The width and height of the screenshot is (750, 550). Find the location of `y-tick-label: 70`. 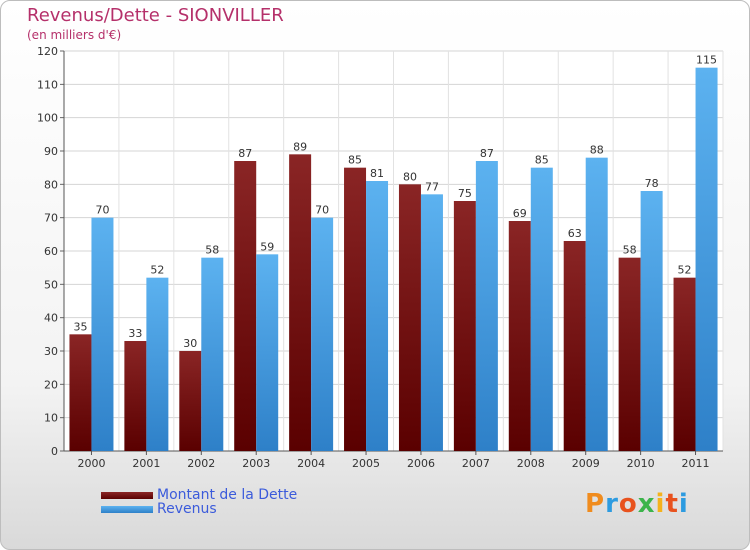

y-tick-label: 70 is located at coordinates (51, 218).